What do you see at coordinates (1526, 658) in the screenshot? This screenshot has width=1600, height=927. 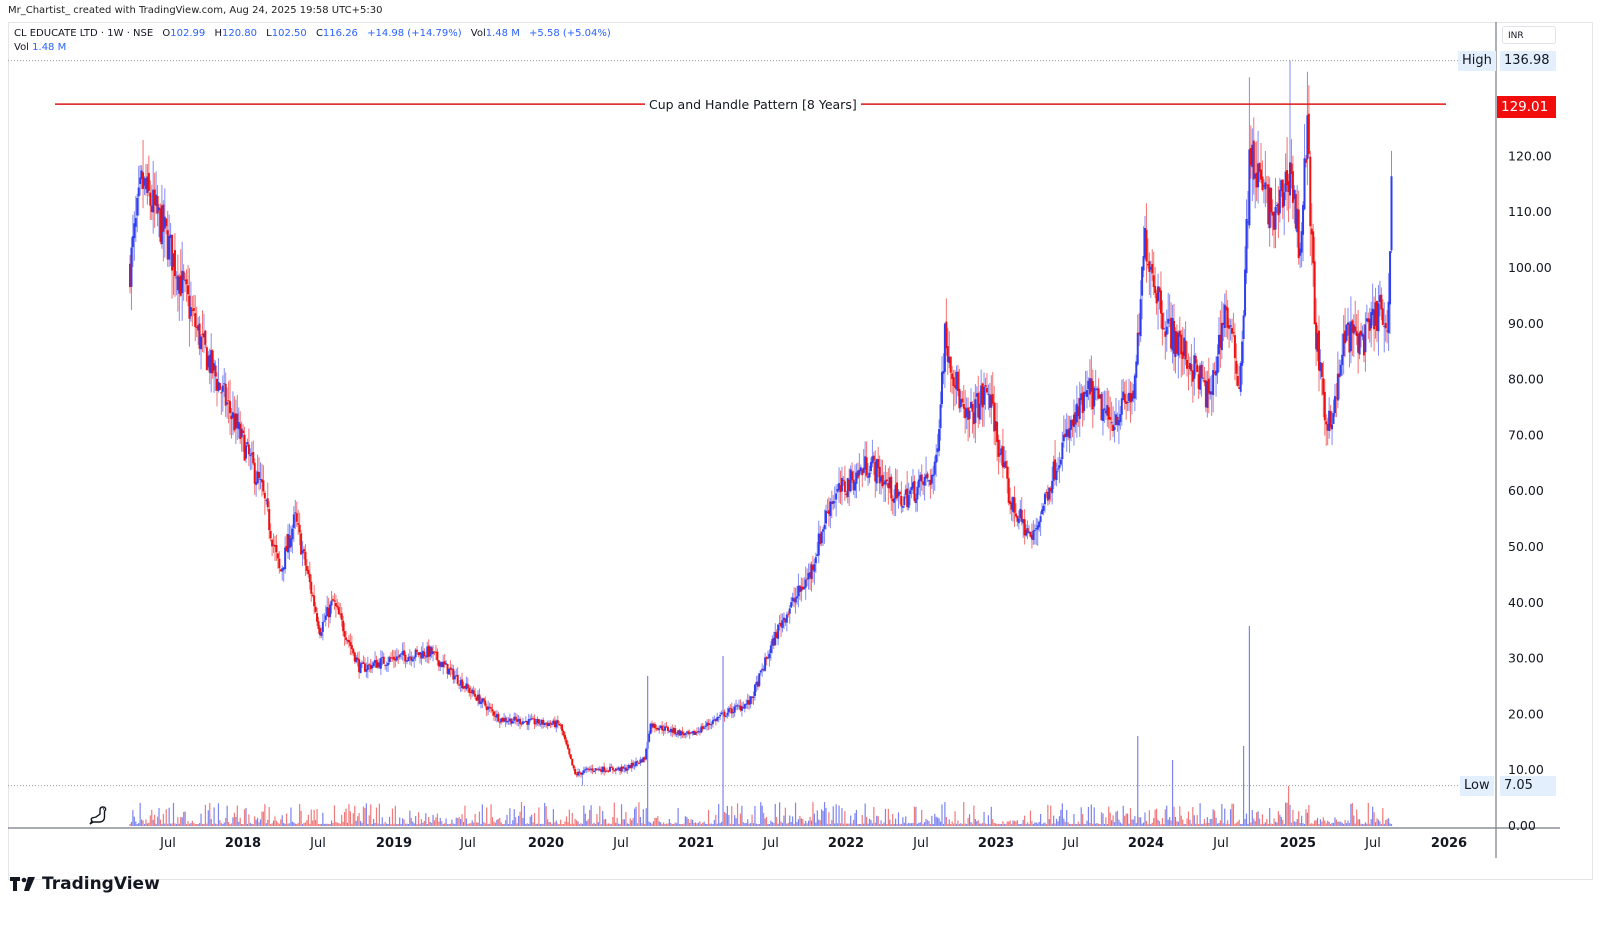 I see `y-tick-label: 30.00` at bounding box center [1526, 658].